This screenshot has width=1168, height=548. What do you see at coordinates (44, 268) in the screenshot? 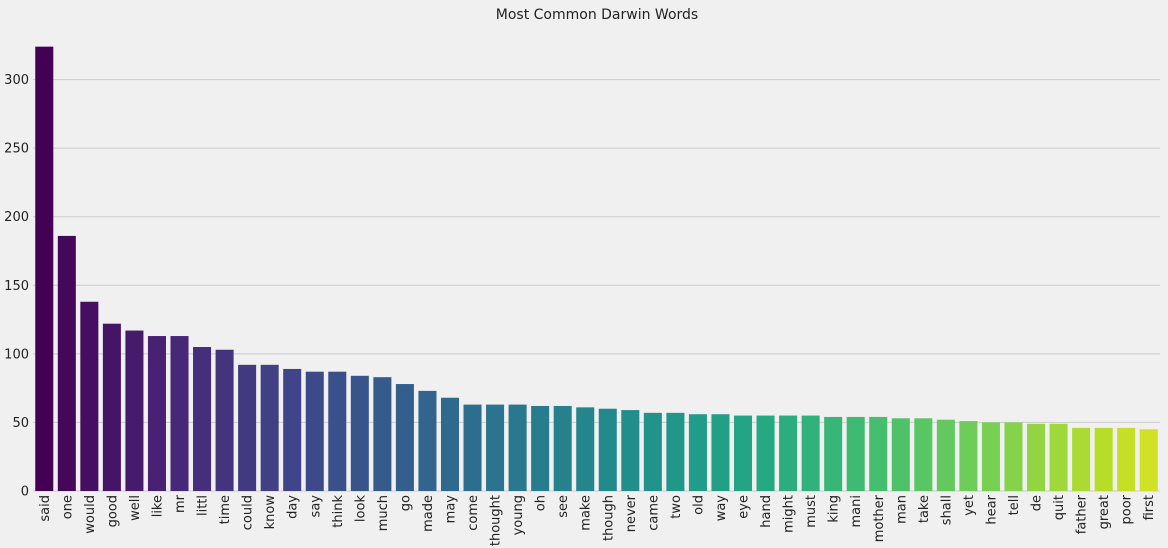
I see `bar-said` at bounding box center [44, 268].